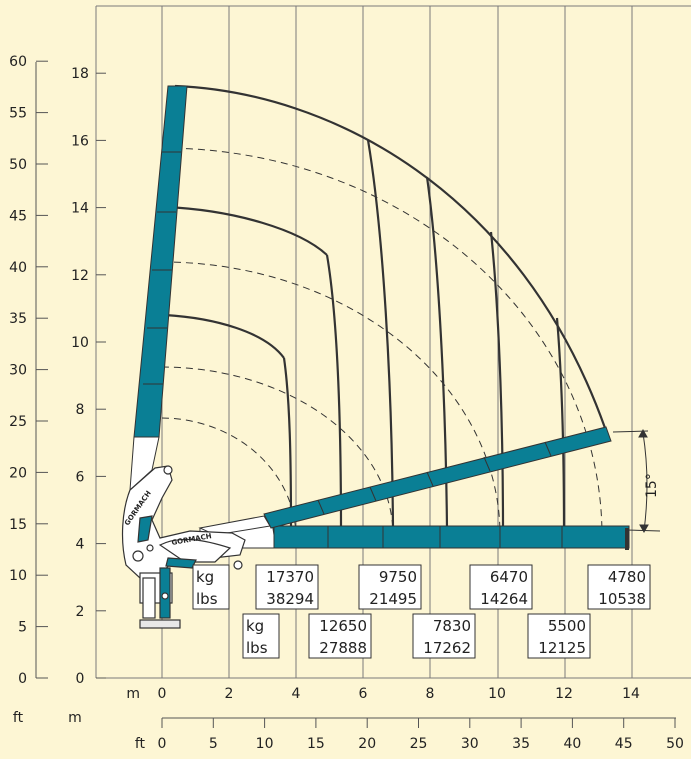 The height and width of the screenshot is (759, 691). What do you see at coordinates (343, 648) in the screenshot?
I see `load-lbs: 27888` at bounding box center [343, 648].